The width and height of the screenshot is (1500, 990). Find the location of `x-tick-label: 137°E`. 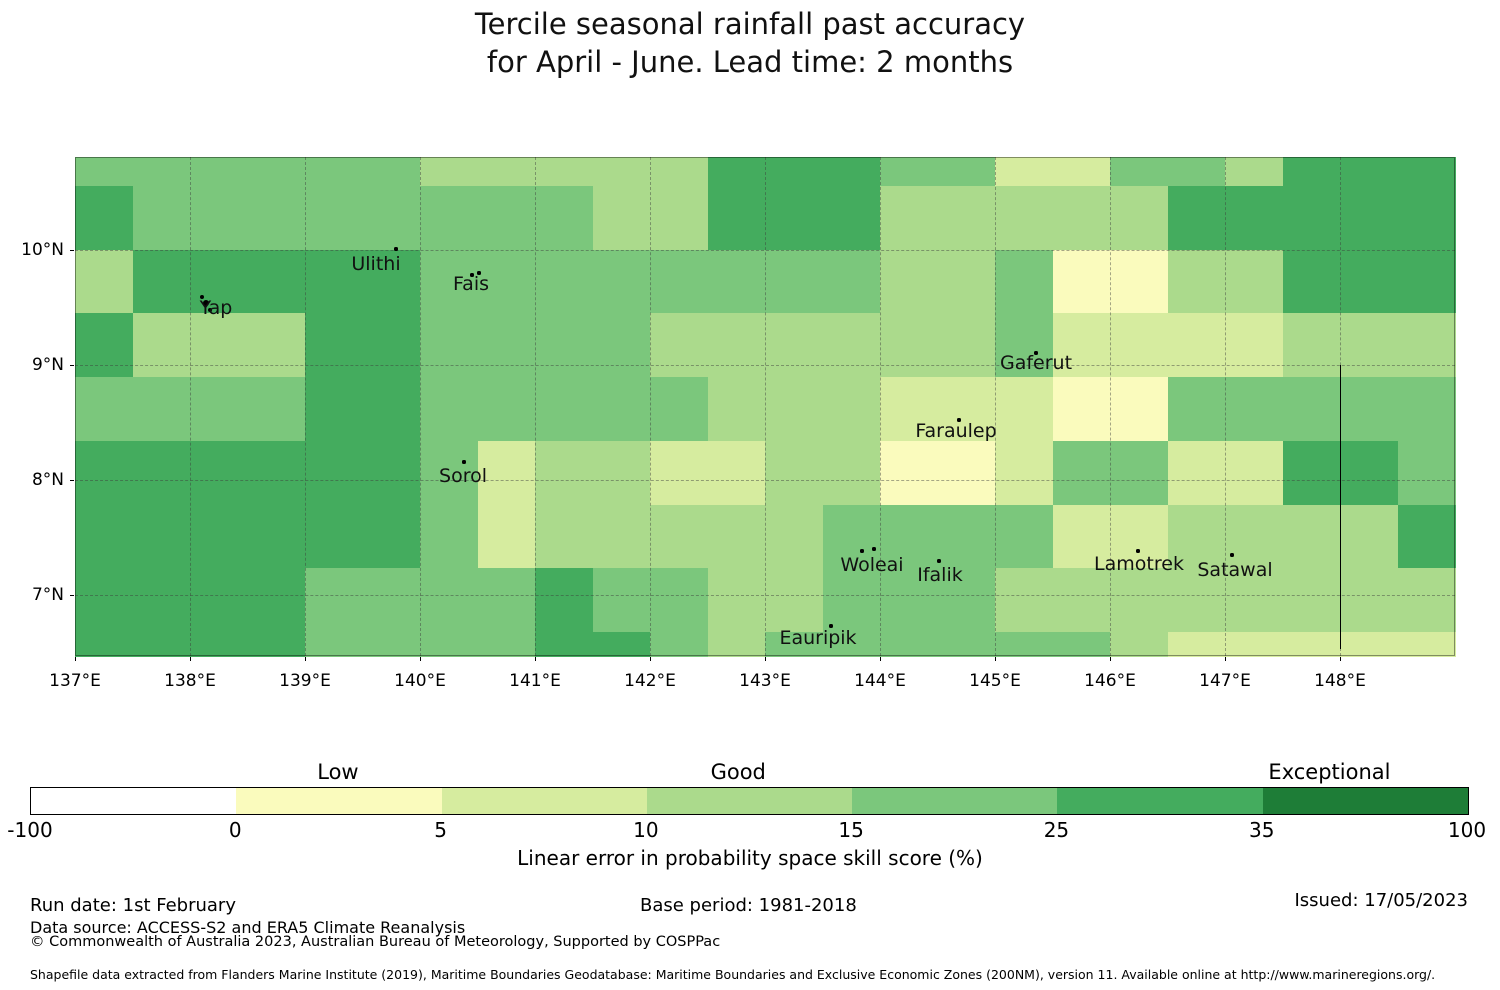

x-tick-label: 137°E is located at coordinates (75, 681).